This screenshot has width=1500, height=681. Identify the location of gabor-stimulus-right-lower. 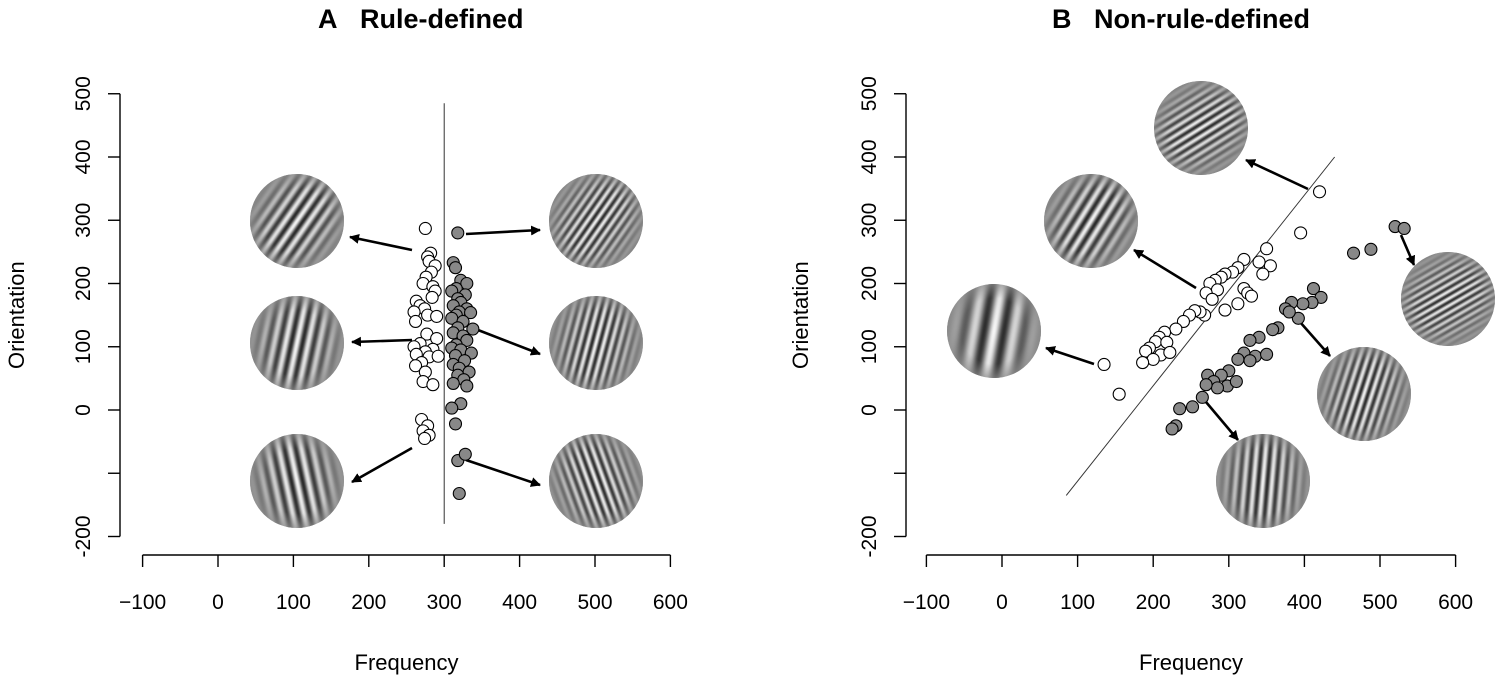
(1364, 394).